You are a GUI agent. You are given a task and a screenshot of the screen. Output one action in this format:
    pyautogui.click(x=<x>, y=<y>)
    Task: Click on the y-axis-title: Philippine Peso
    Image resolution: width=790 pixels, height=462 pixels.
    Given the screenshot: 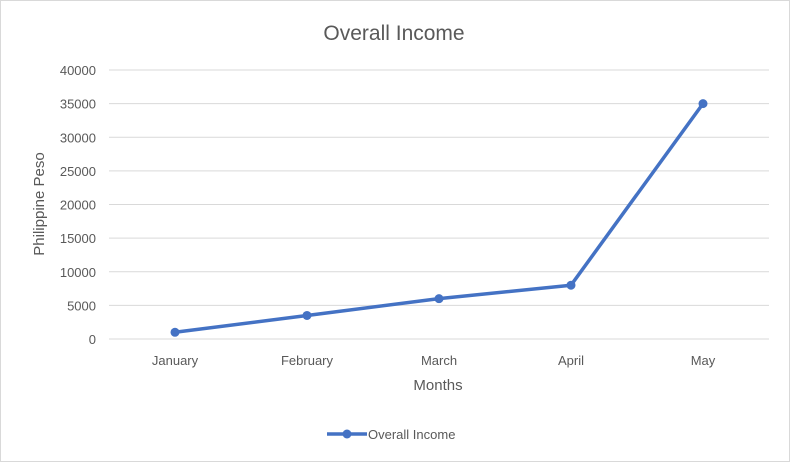 What is the action you would take?
    pyautogui.click(x=39, y=203)
    